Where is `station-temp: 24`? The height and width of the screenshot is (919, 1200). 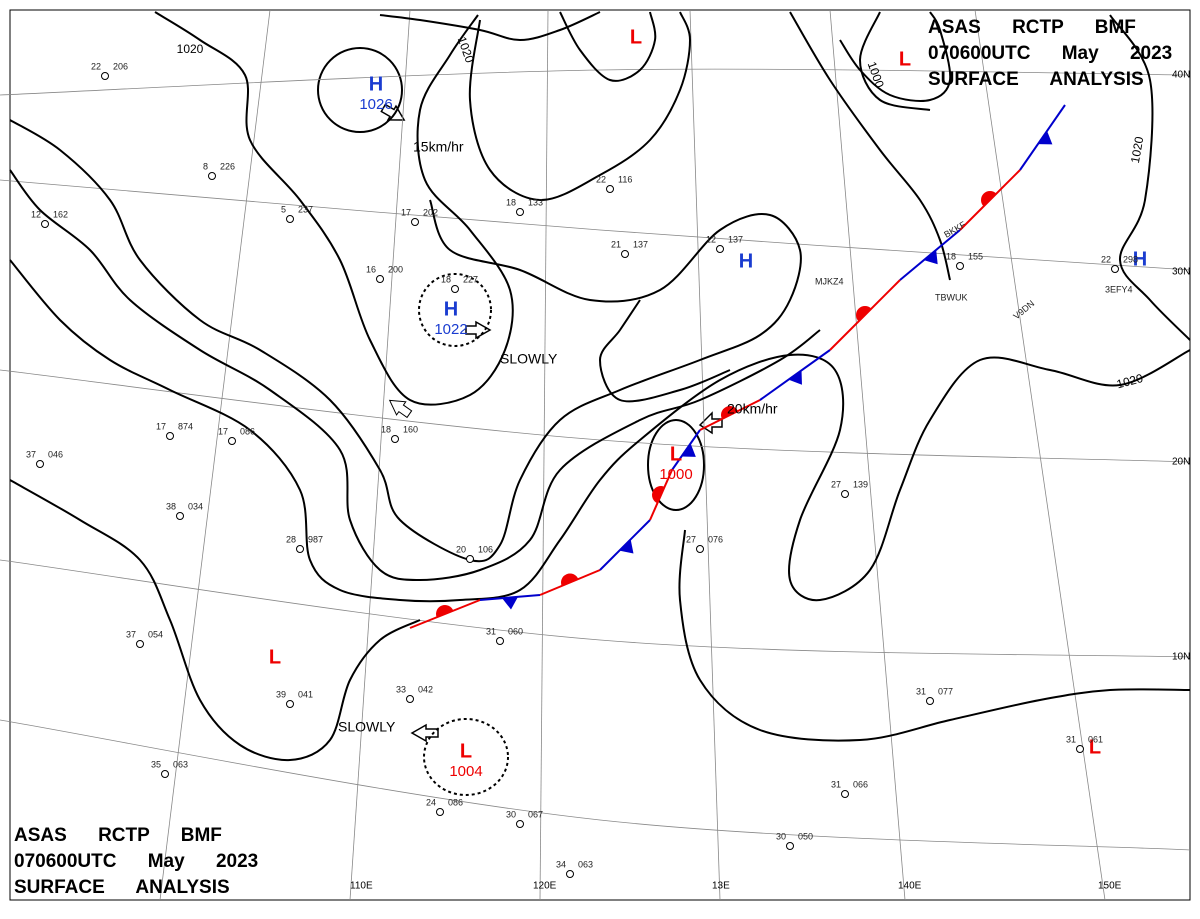
station-temp: 24 is located at coordinates (431, 802).